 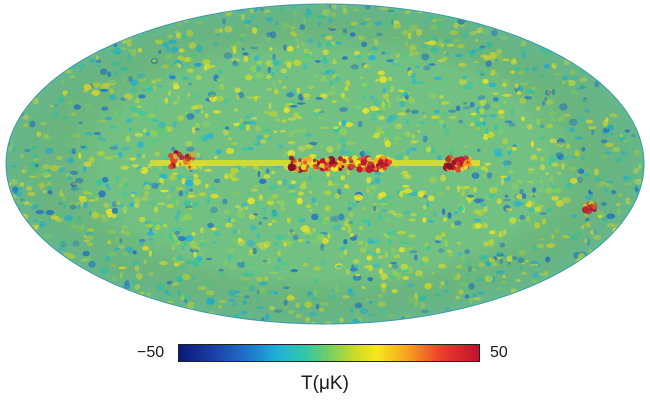 What do you see at coordinates (499, 352) in the screenshot?
I see `colorbar-max-label: 50` at bounding box center [499, 352].